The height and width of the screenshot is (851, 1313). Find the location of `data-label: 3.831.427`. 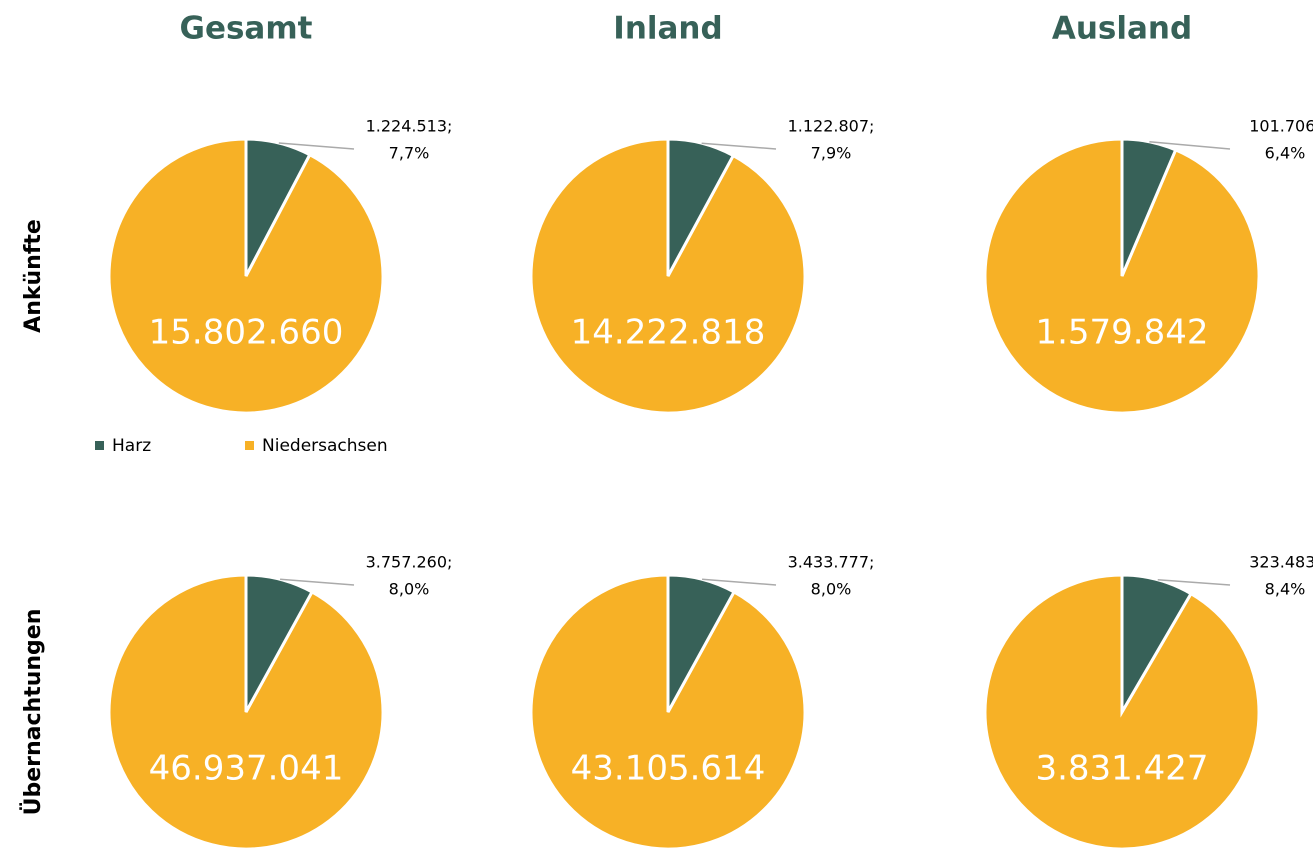

data-label: 3.831.427 is located at coordinates (1121, 769).